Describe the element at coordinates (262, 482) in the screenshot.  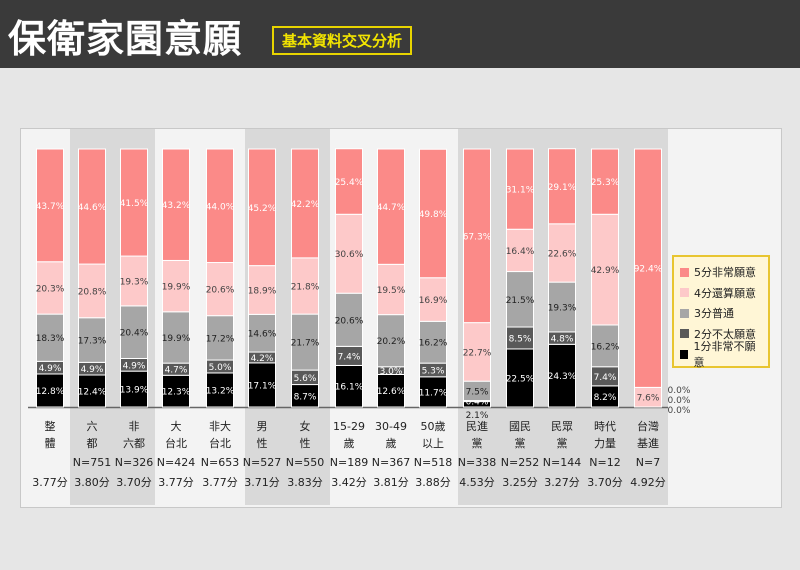
I see `mean-score-label: 3.71分` at that location.